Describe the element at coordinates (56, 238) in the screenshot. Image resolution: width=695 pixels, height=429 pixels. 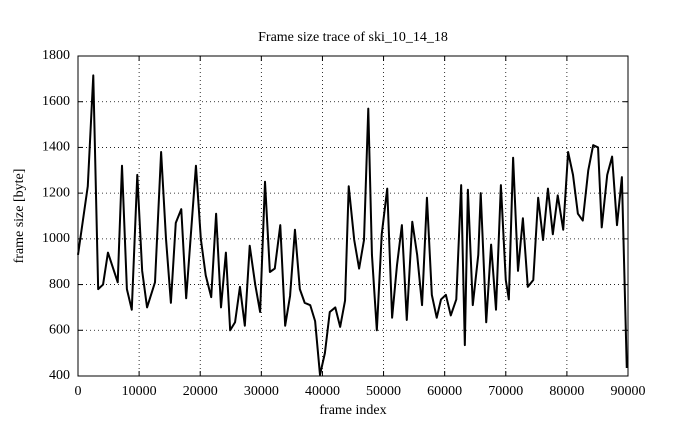
I see `y-tick-label: 1000` at that location.